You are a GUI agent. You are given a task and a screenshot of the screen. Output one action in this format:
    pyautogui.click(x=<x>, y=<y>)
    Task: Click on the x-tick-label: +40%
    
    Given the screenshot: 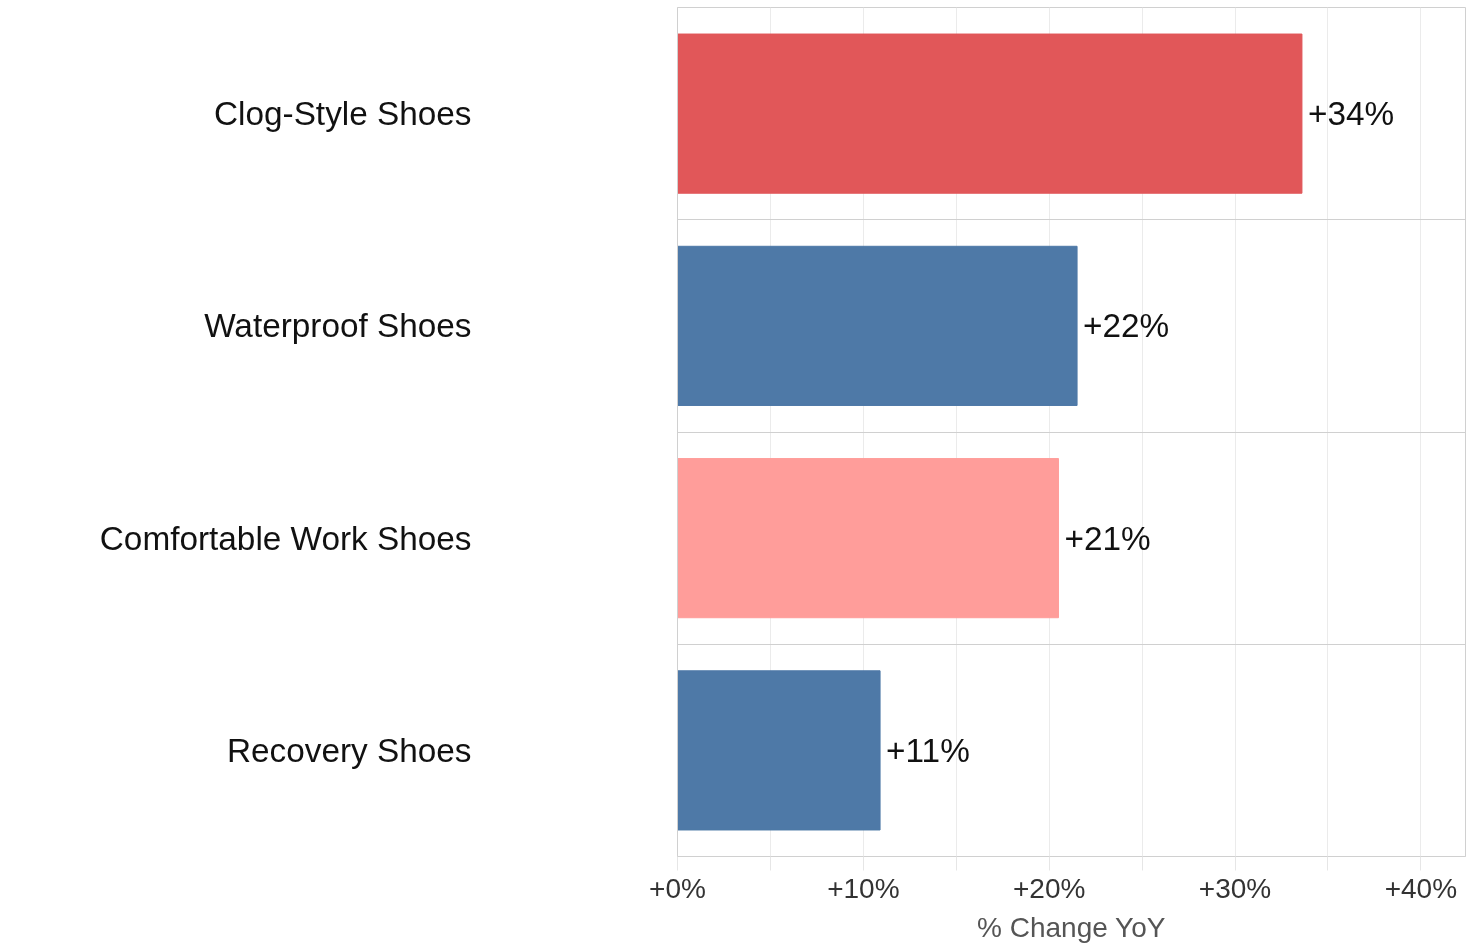 What is the action you would take?
    pyautogui.click(x=1421, y=888)
    